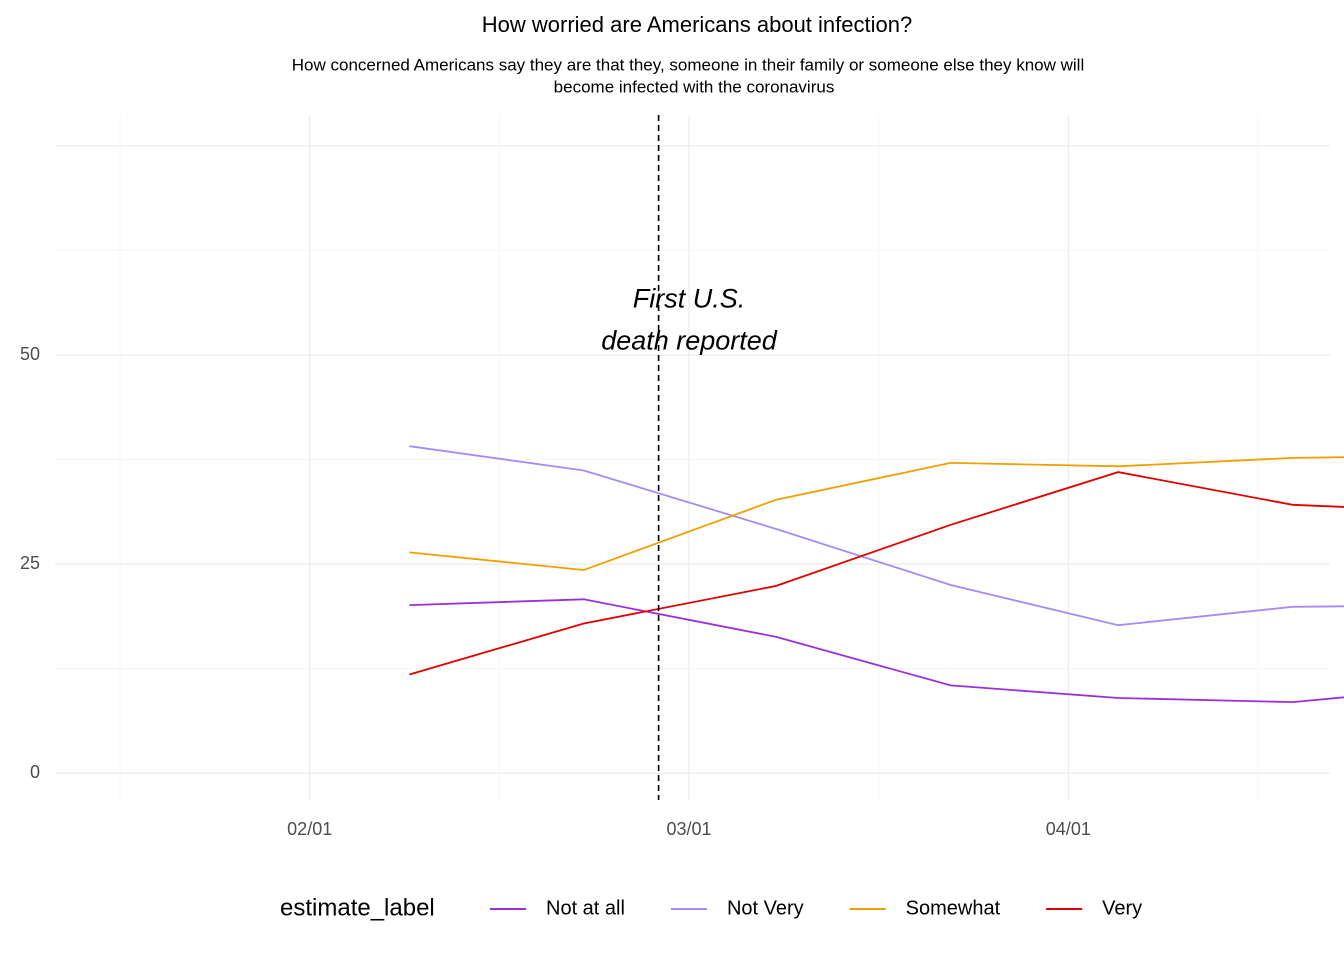 This screenshot has width=1344, height=960. Describe the element at coordinates (765, 908) in the screenshot. I see `legend-label: Not Very` at that location.